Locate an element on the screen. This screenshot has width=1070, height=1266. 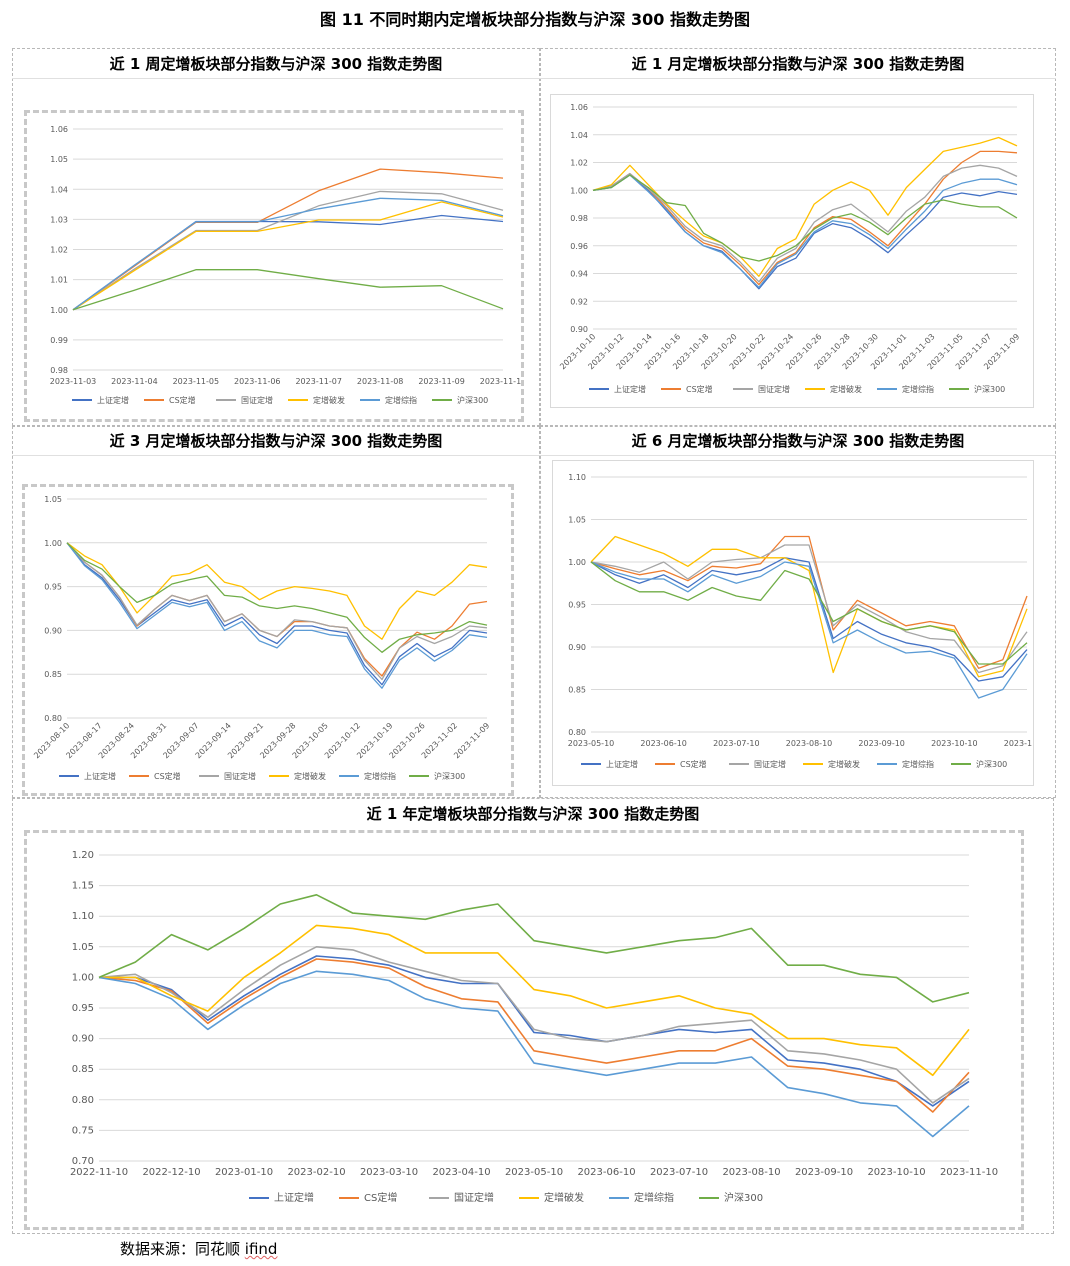
figure-title: 图 11 不同时期内定增板块部分指数与沪深 300 指数走势图 is located at coordinates (535, 19).